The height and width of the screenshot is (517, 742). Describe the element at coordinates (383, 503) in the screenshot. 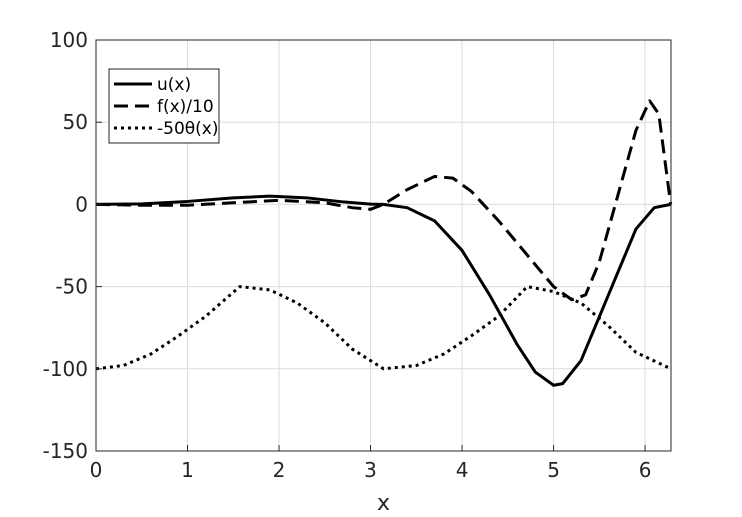

I see `x-axis-label: x` at that location.